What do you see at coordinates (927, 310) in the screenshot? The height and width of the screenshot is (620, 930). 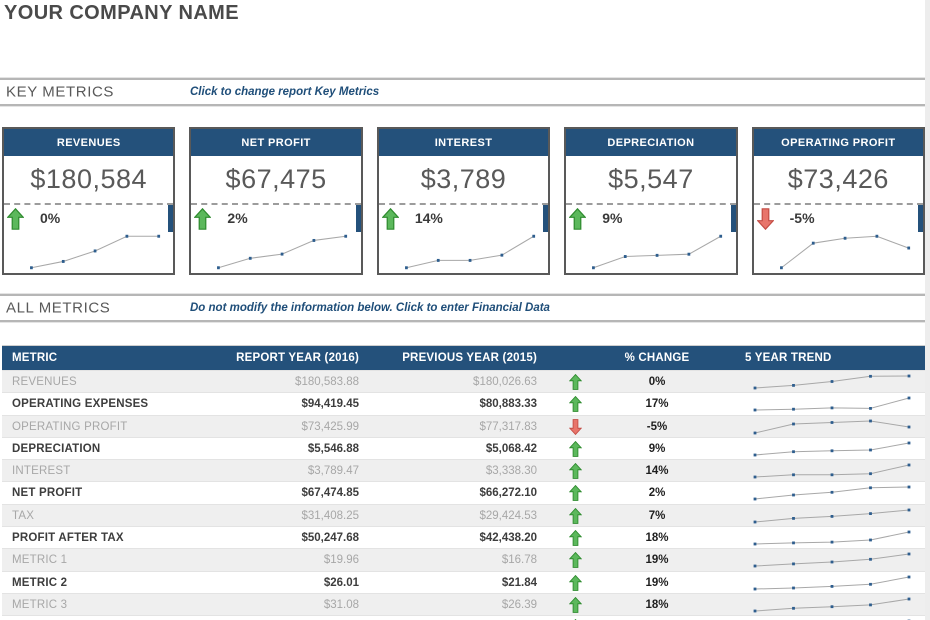 I see `right-margin-strip` at bounding box center [927, 310].